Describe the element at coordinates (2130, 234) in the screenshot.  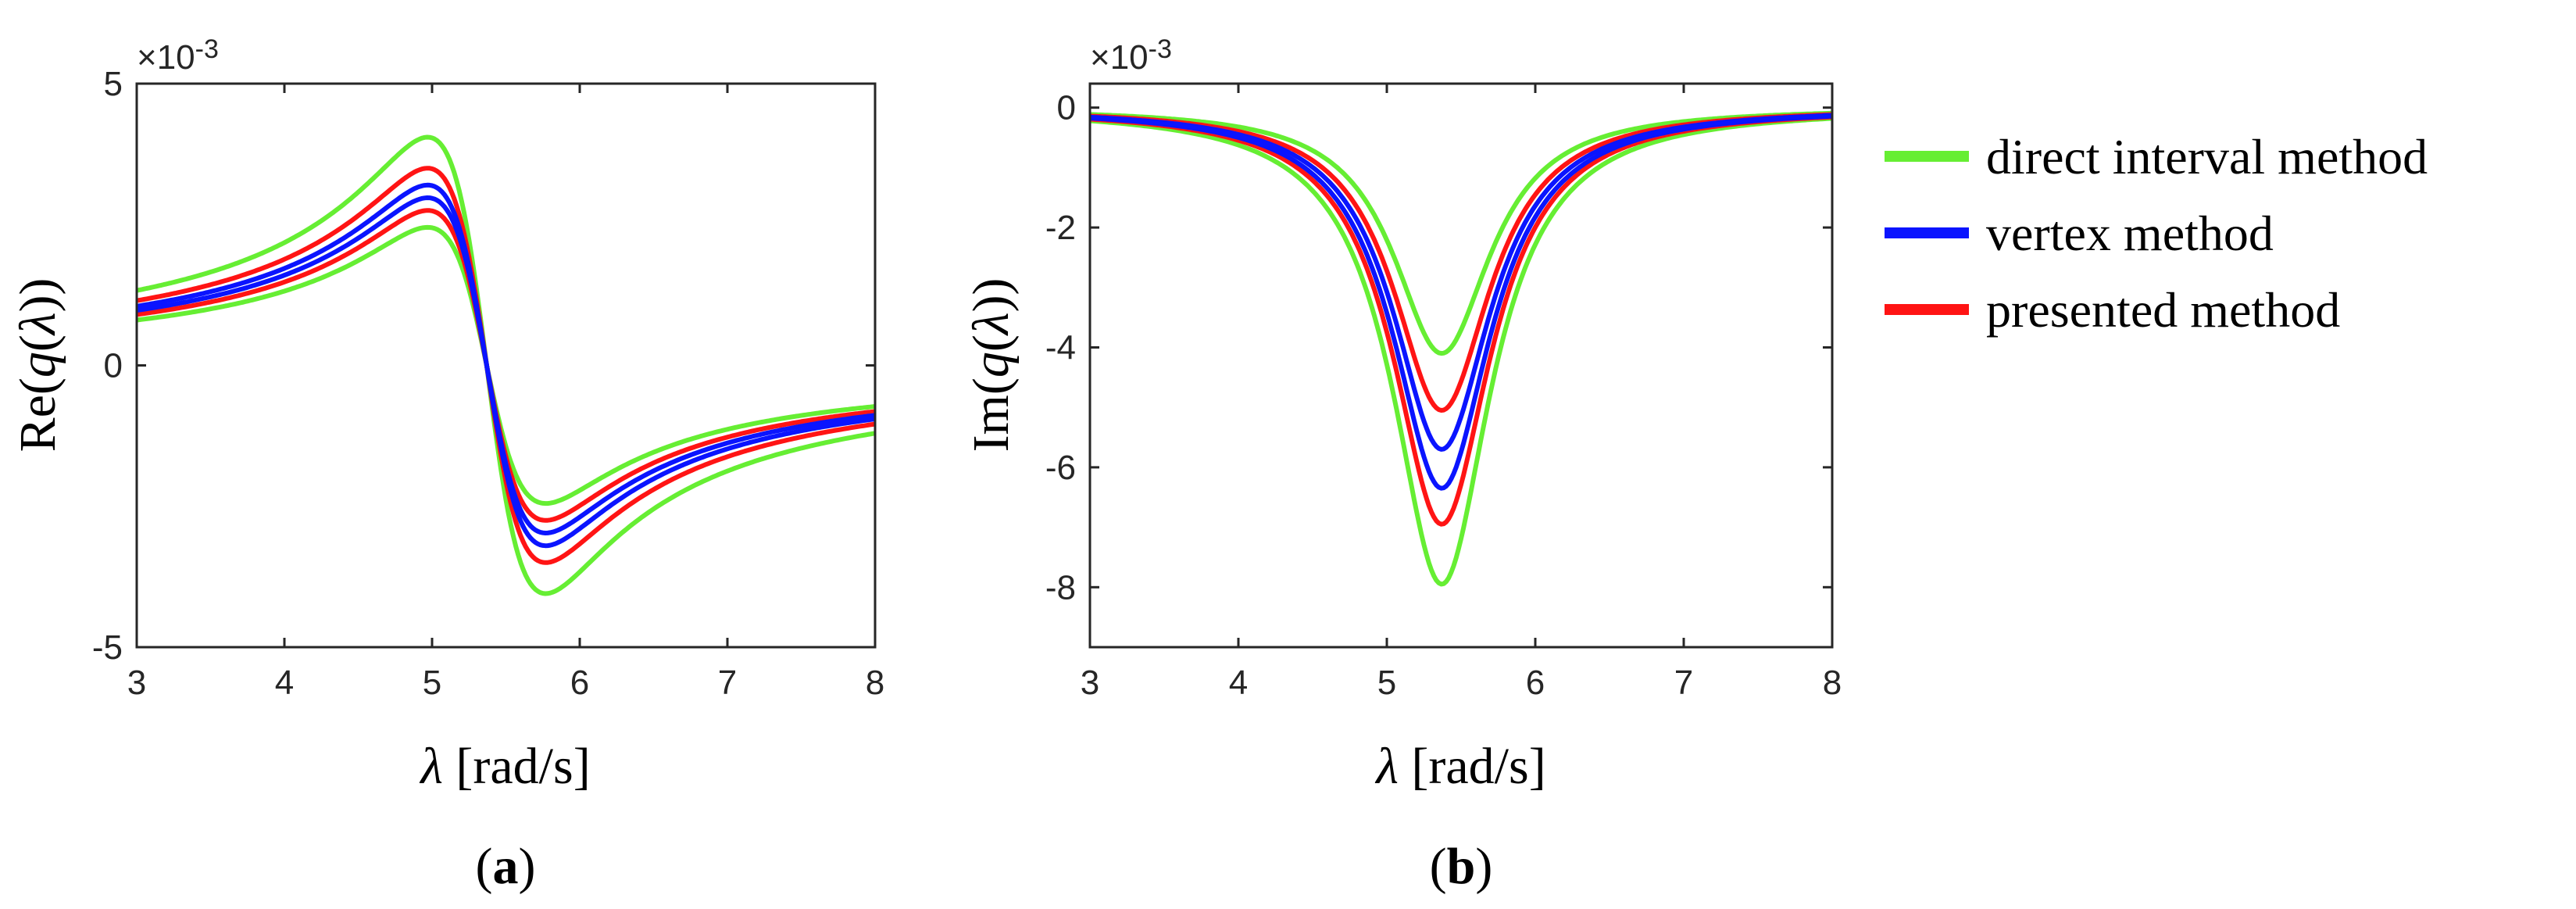
I see `legend-label-vertex: vertex method` at that location.